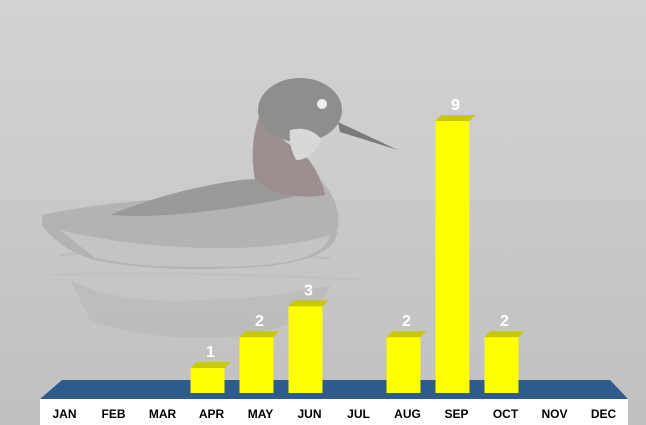  What do you see at coordinates (455, 105) in the screenshot?
I see `data-label-sep: 9` at bounding box center [455, 105].